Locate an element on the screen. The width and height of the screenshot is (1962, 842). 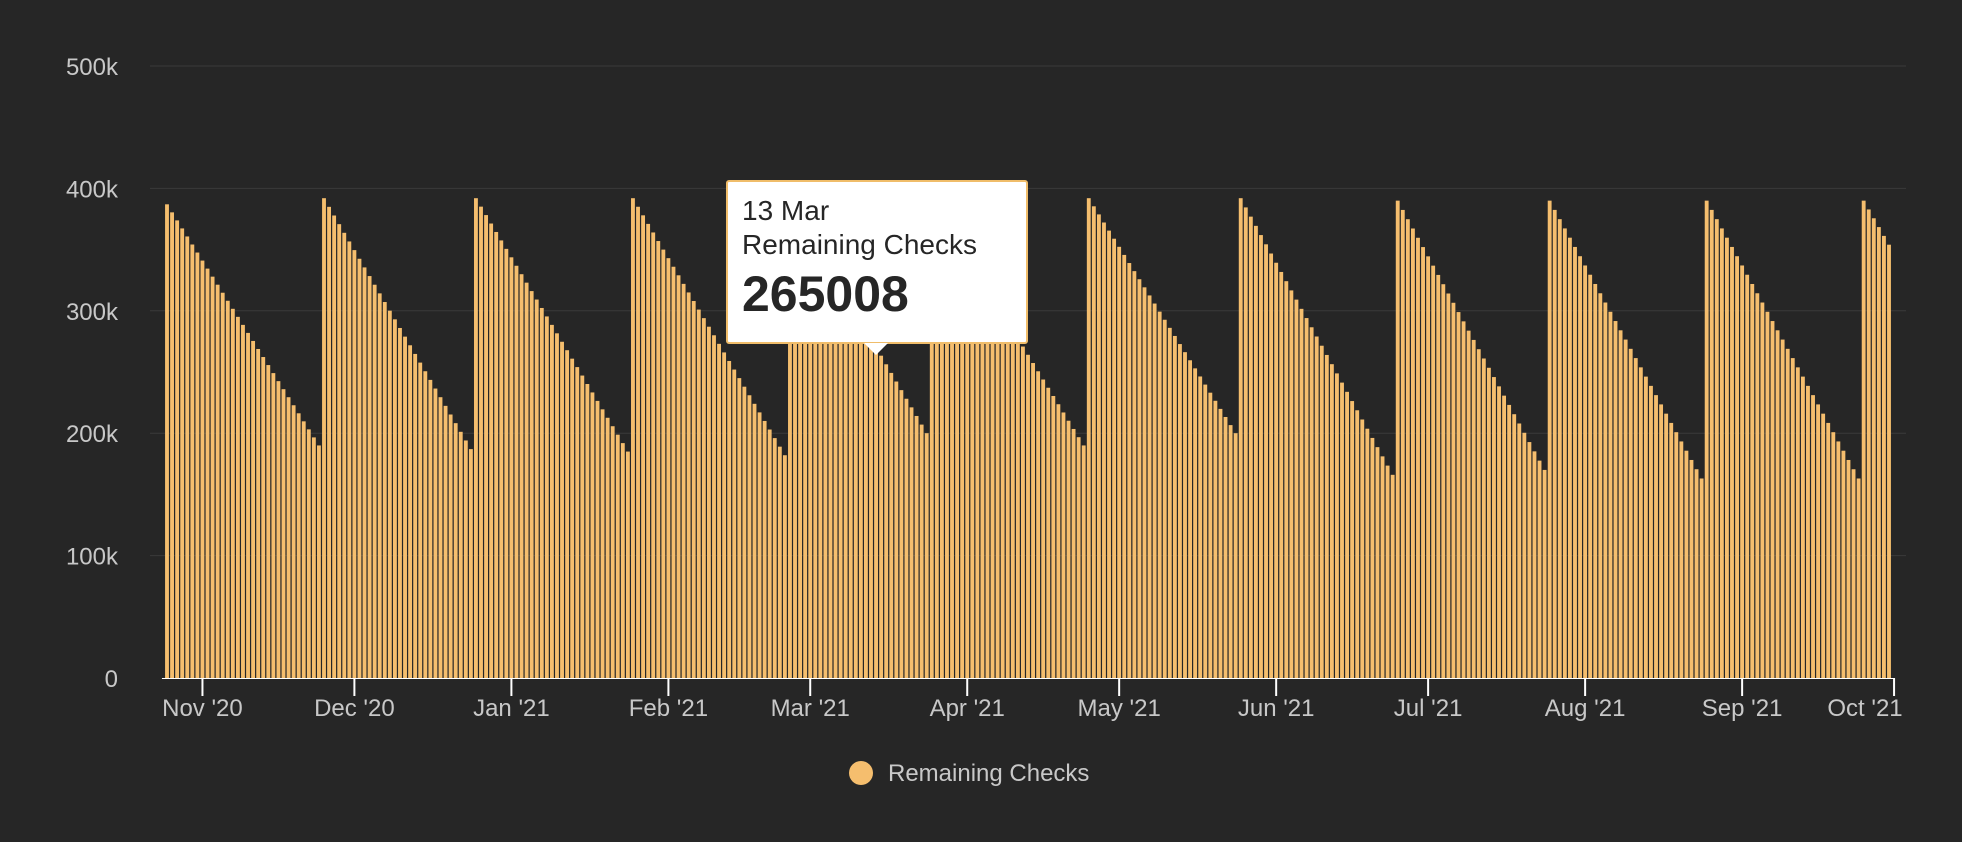
chart-tooltip: 13 Mar Remaining Checks 265008 is located at coordinates (877, 262).